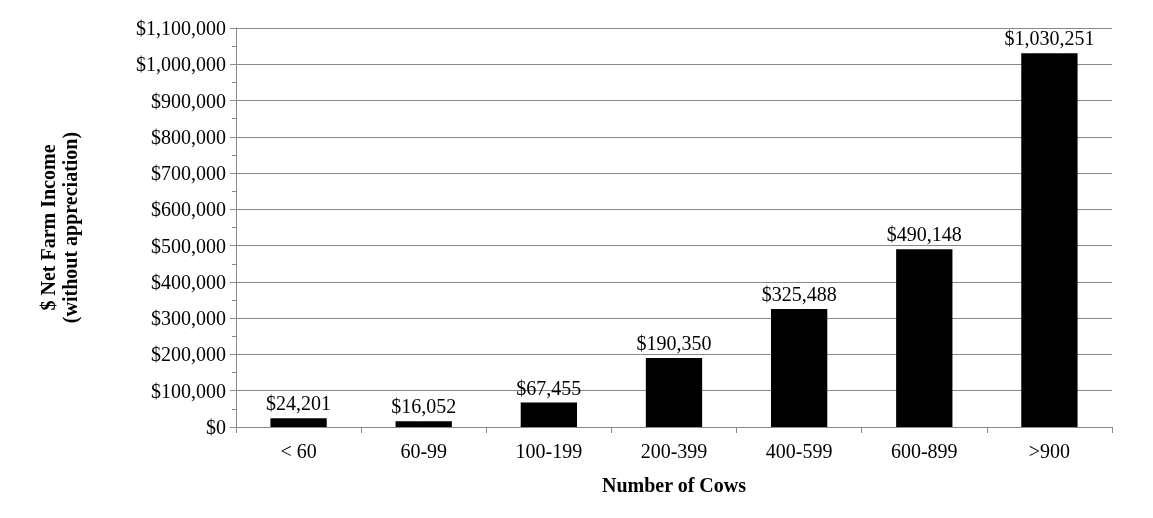 This screenshot has width=1153, height=518. Describe the element at coordinates (1049, 38) in the screenshot. I see `data-label: $1,030,251` at that location.